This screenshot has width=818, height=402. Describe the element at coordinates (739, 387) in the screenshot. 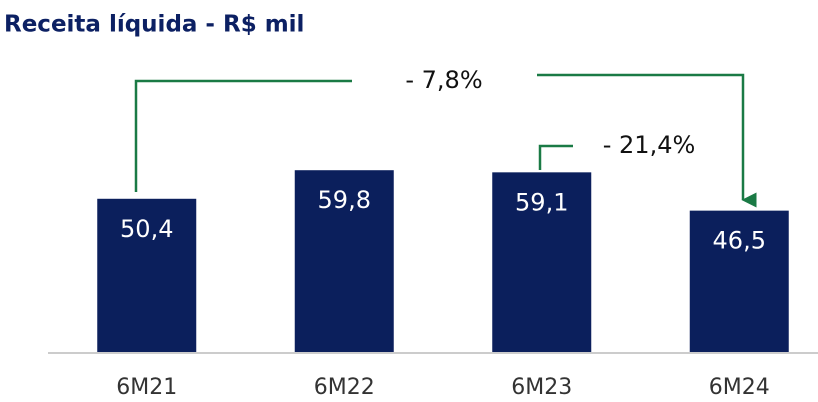

I see `x-tick-label: 6M24` at that location.